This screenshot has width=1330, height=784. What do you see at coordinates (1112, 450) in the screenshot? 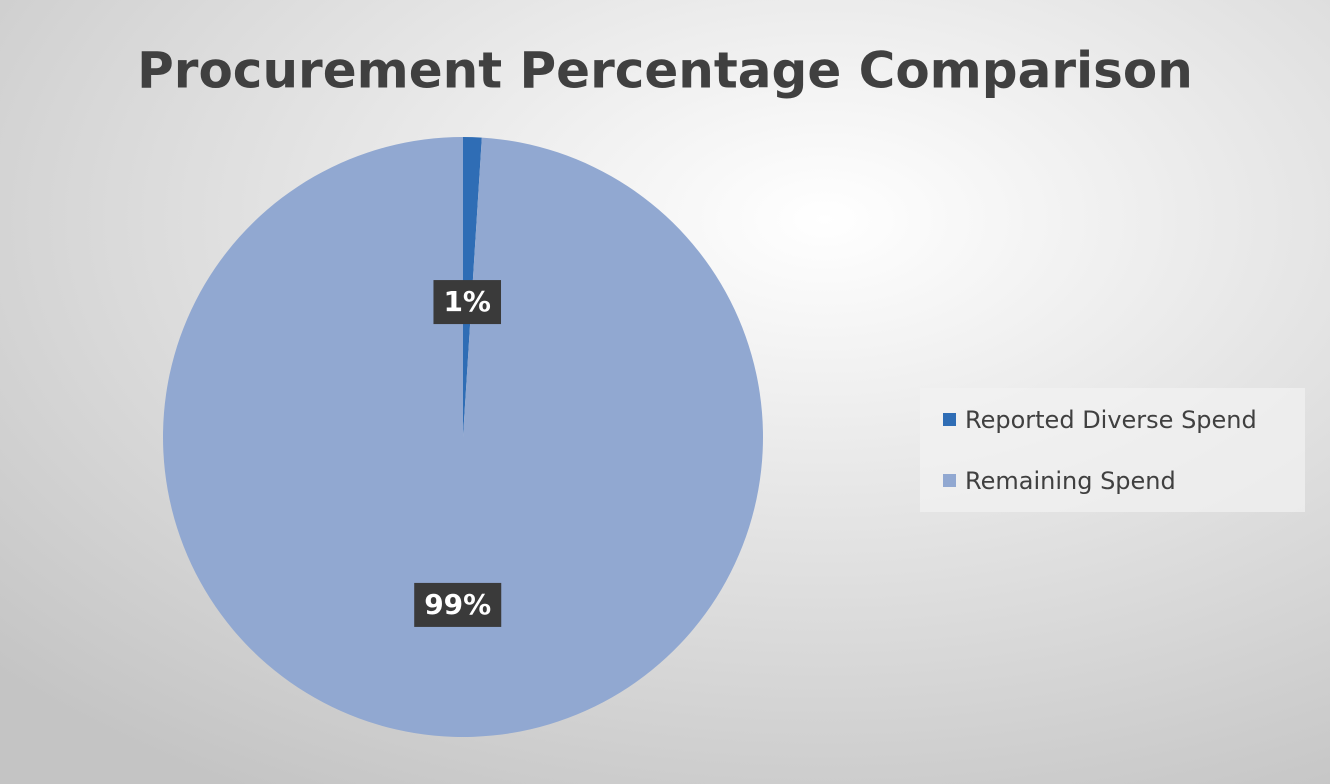
I see `legend-box` at bounding box center [1112, 450].